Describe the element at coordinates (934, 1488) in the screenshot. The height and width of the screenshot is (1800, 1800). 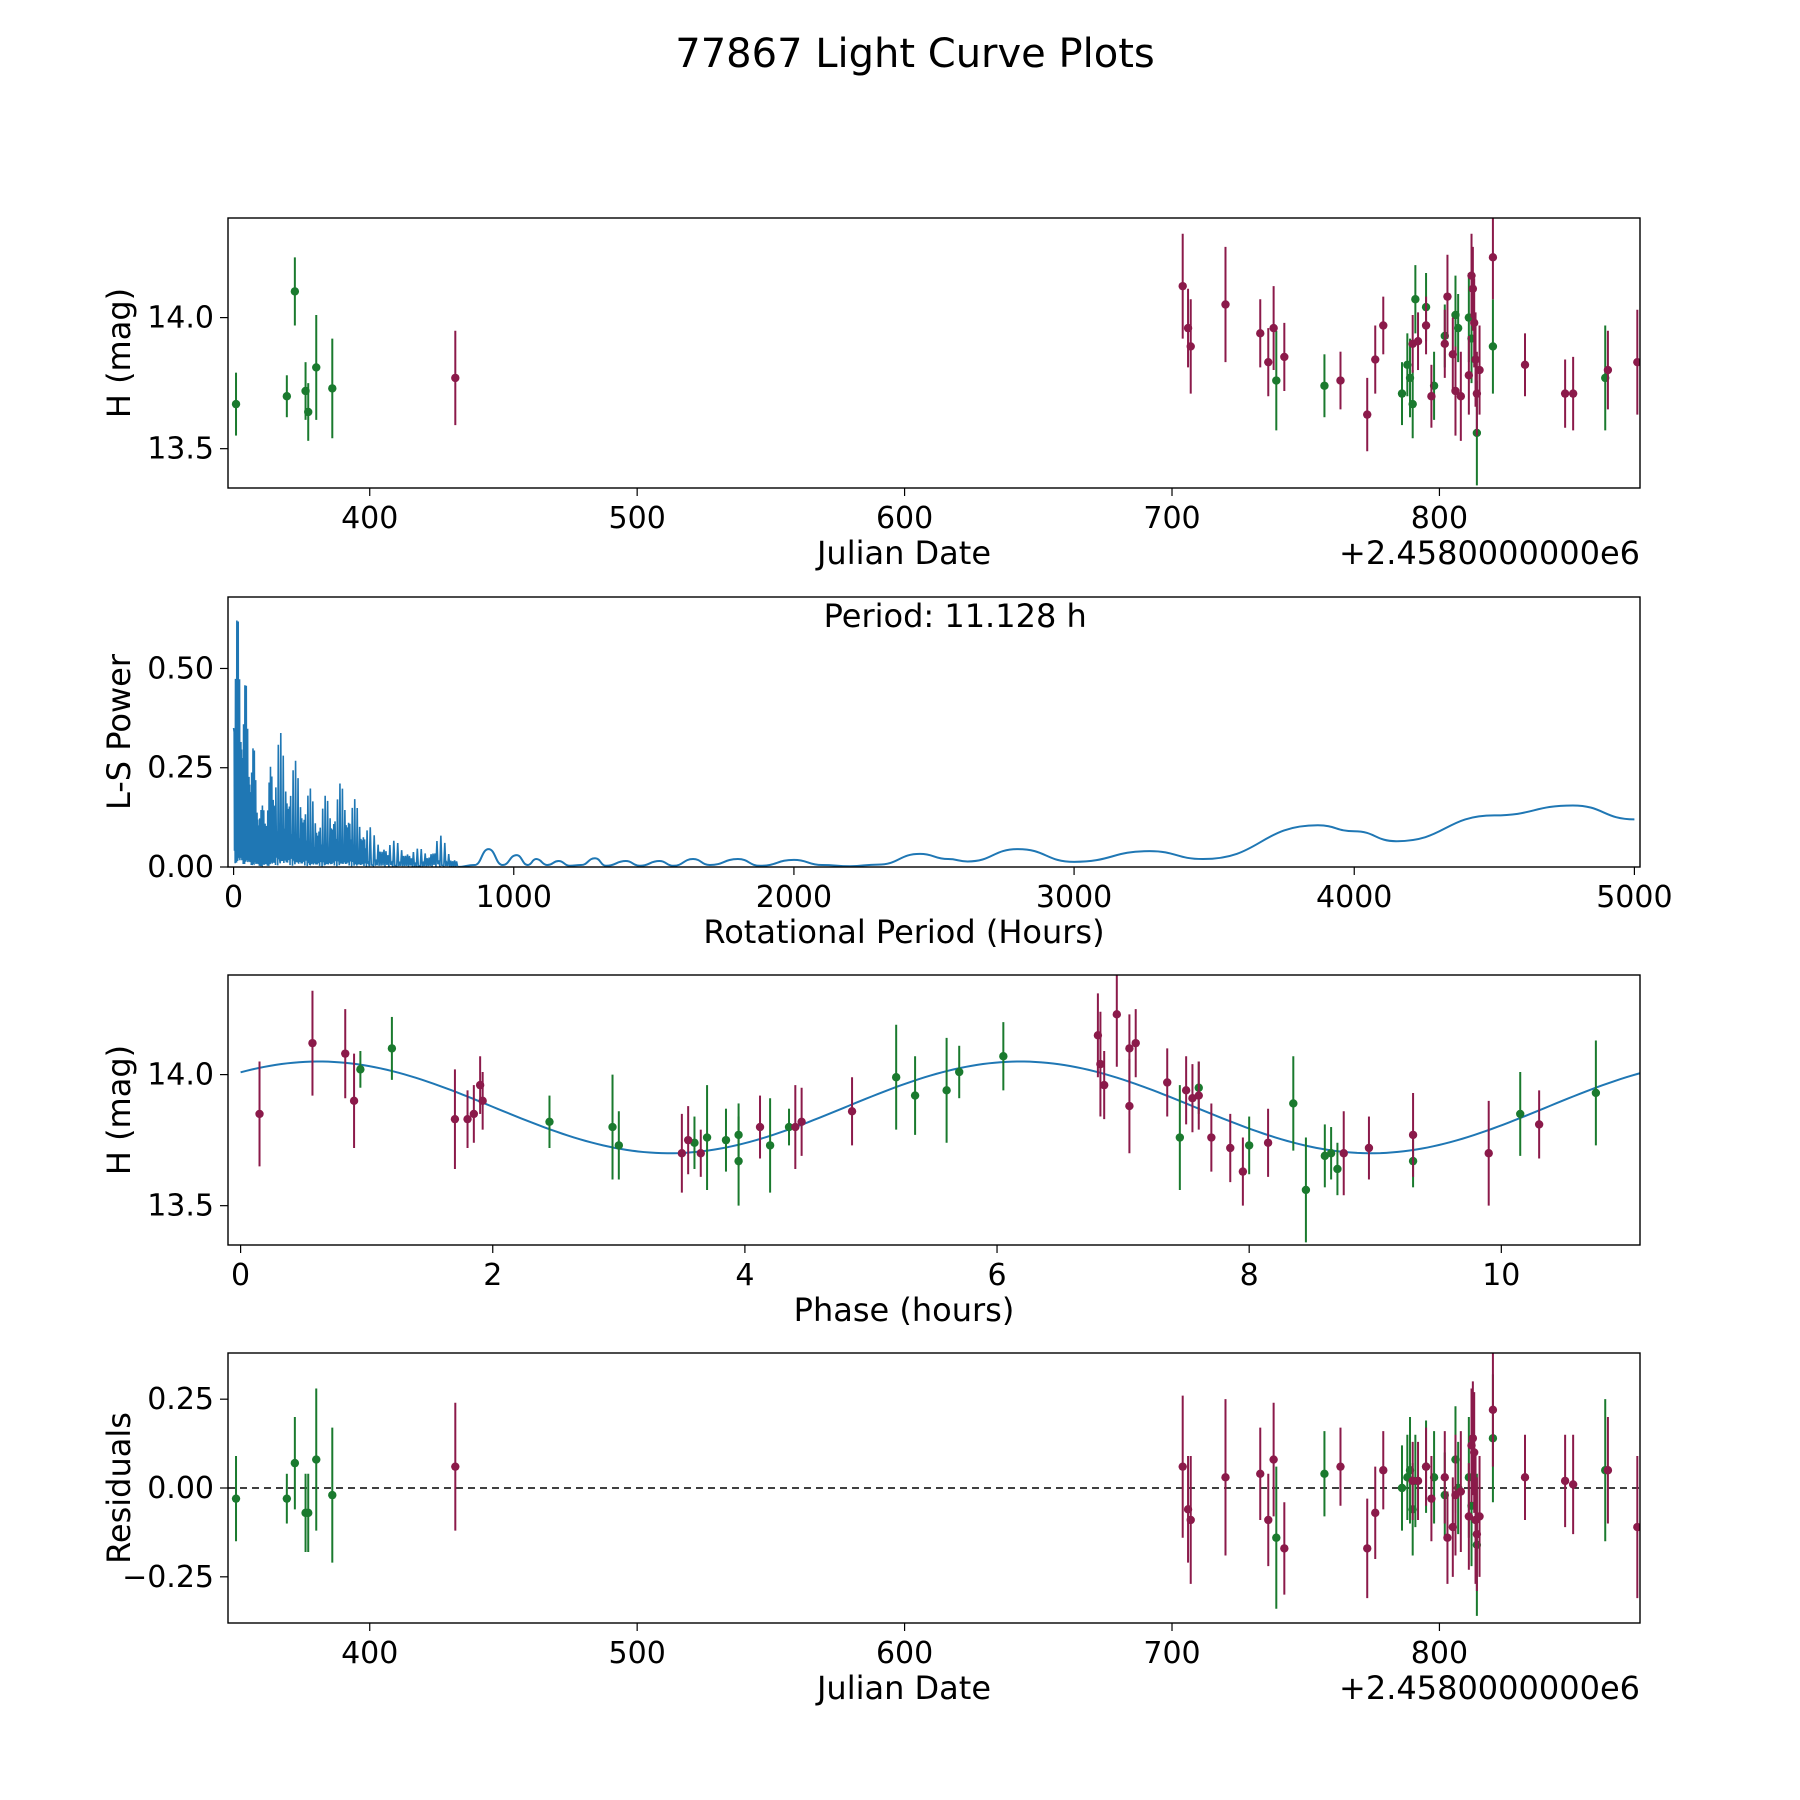
I see `axes-frame` at that location.